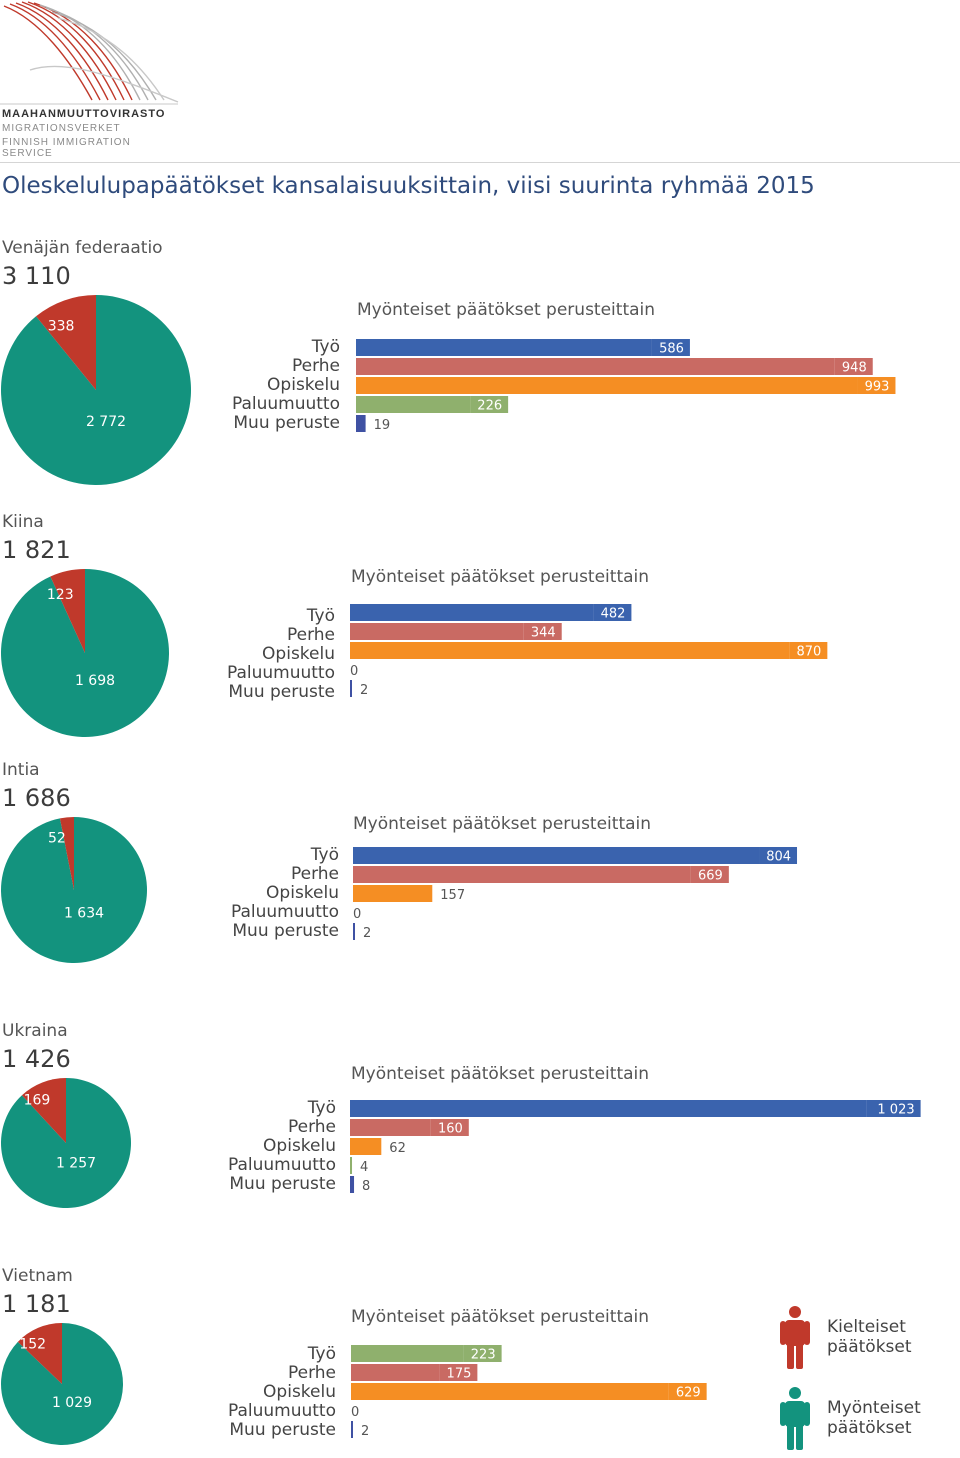  I want to click on legend-myonteiset: Myönteiset päätökset, so click(865, 1418).